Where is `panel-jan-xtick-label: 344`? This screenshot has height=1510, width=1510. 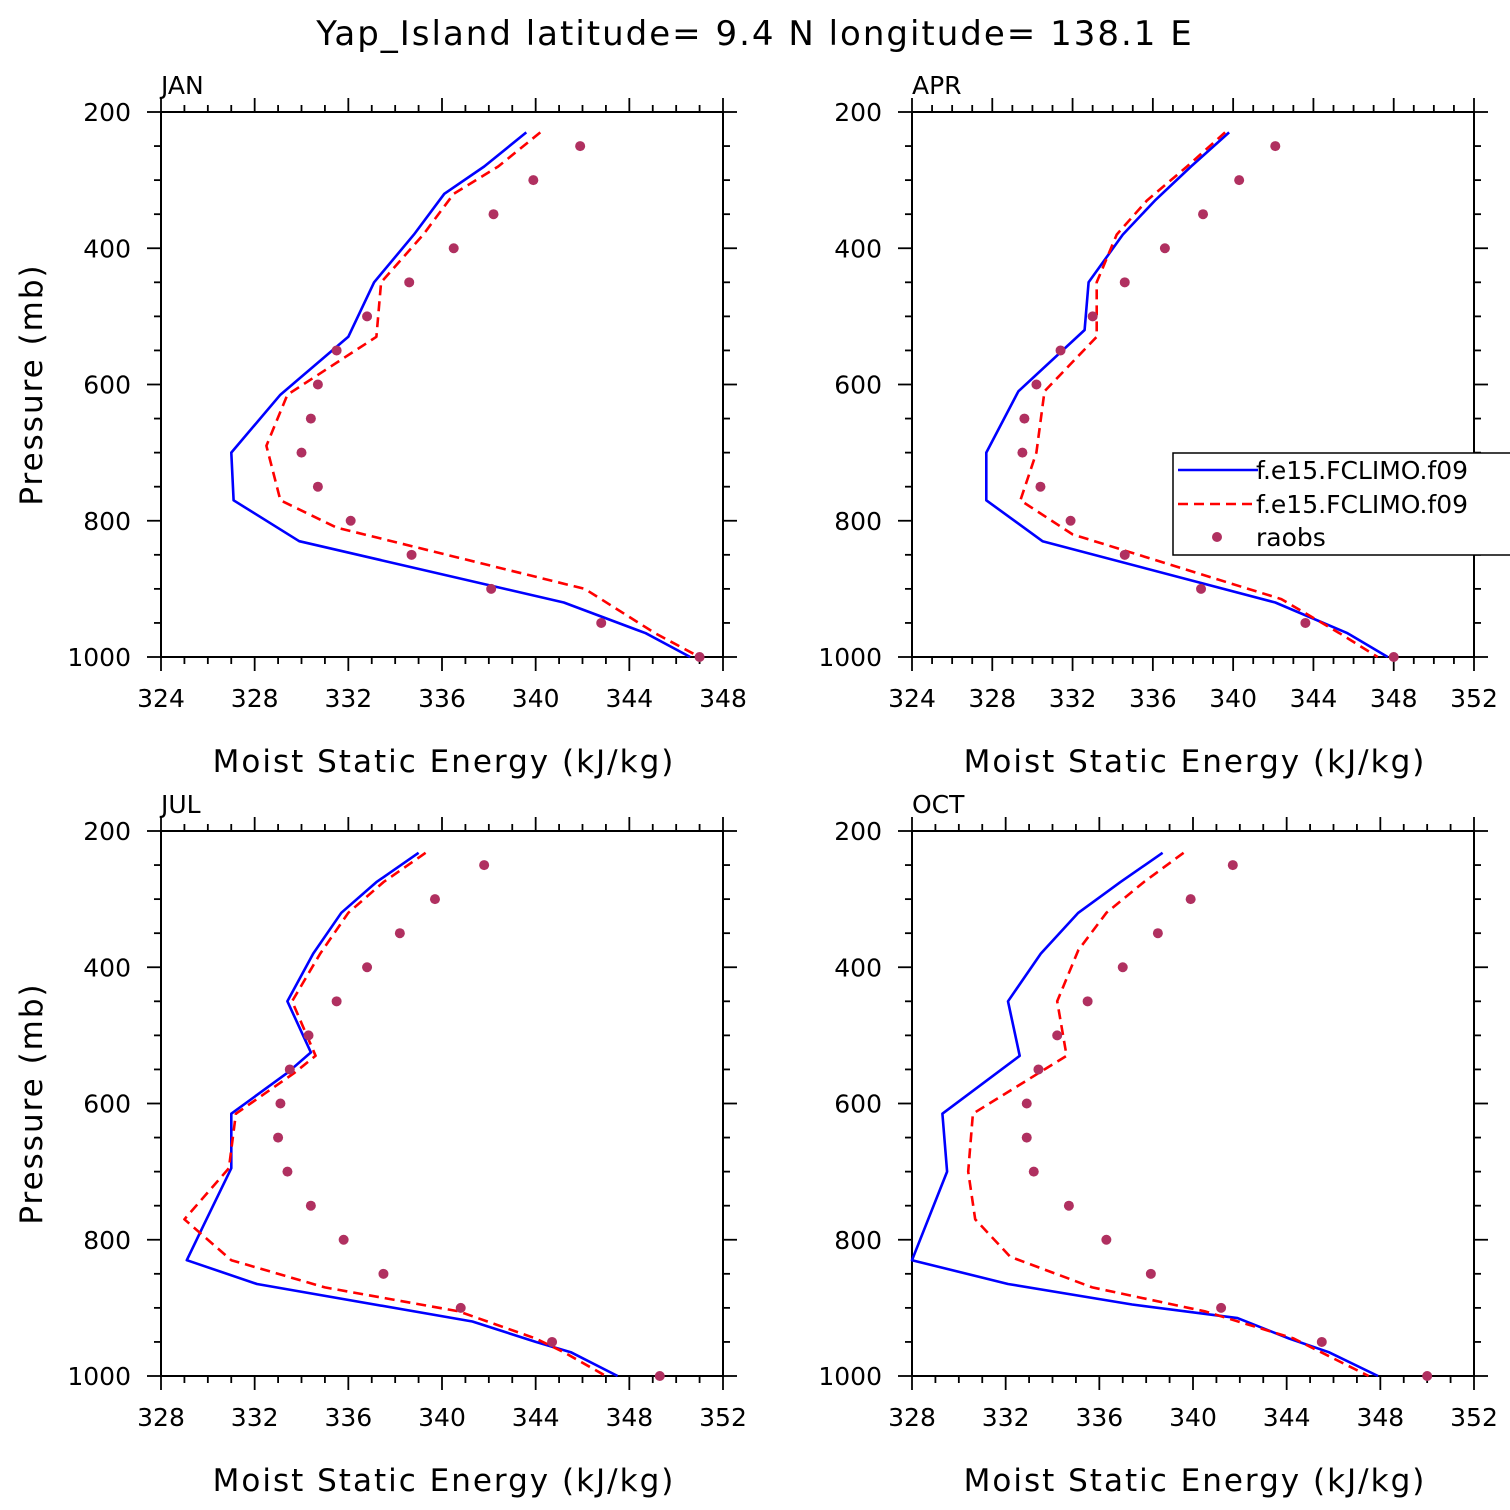 panel-jan-xtick-label: 344 is located at coordinates (629, 698).